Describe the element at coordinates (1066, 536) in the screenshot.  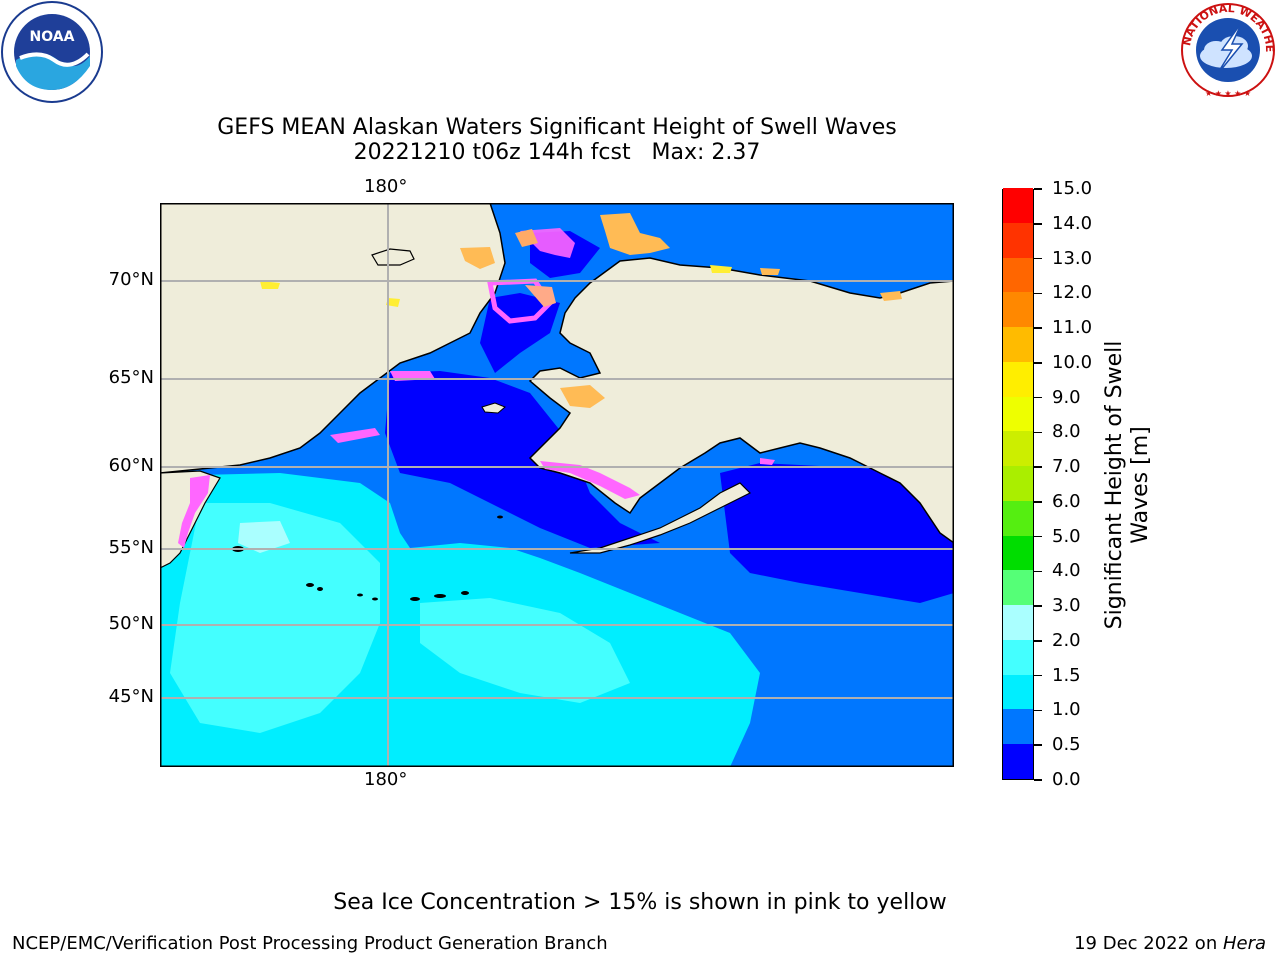
I see `colorbar-tick-label: 5.0` at that location.